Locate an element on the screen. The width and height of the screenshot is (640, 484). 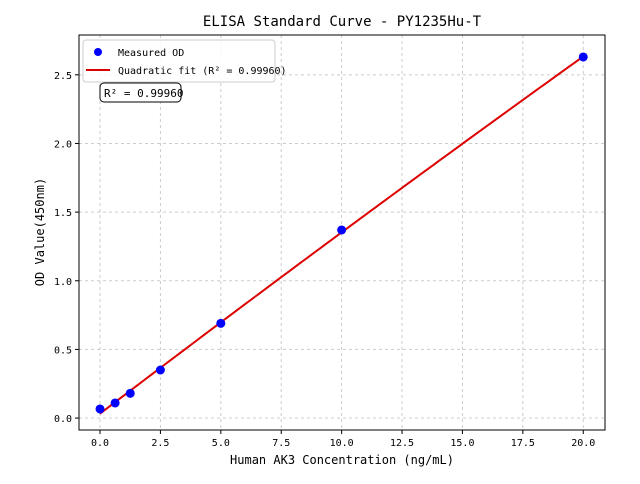
y-tick-label: 1.0 is located at coordinates (63, 282).